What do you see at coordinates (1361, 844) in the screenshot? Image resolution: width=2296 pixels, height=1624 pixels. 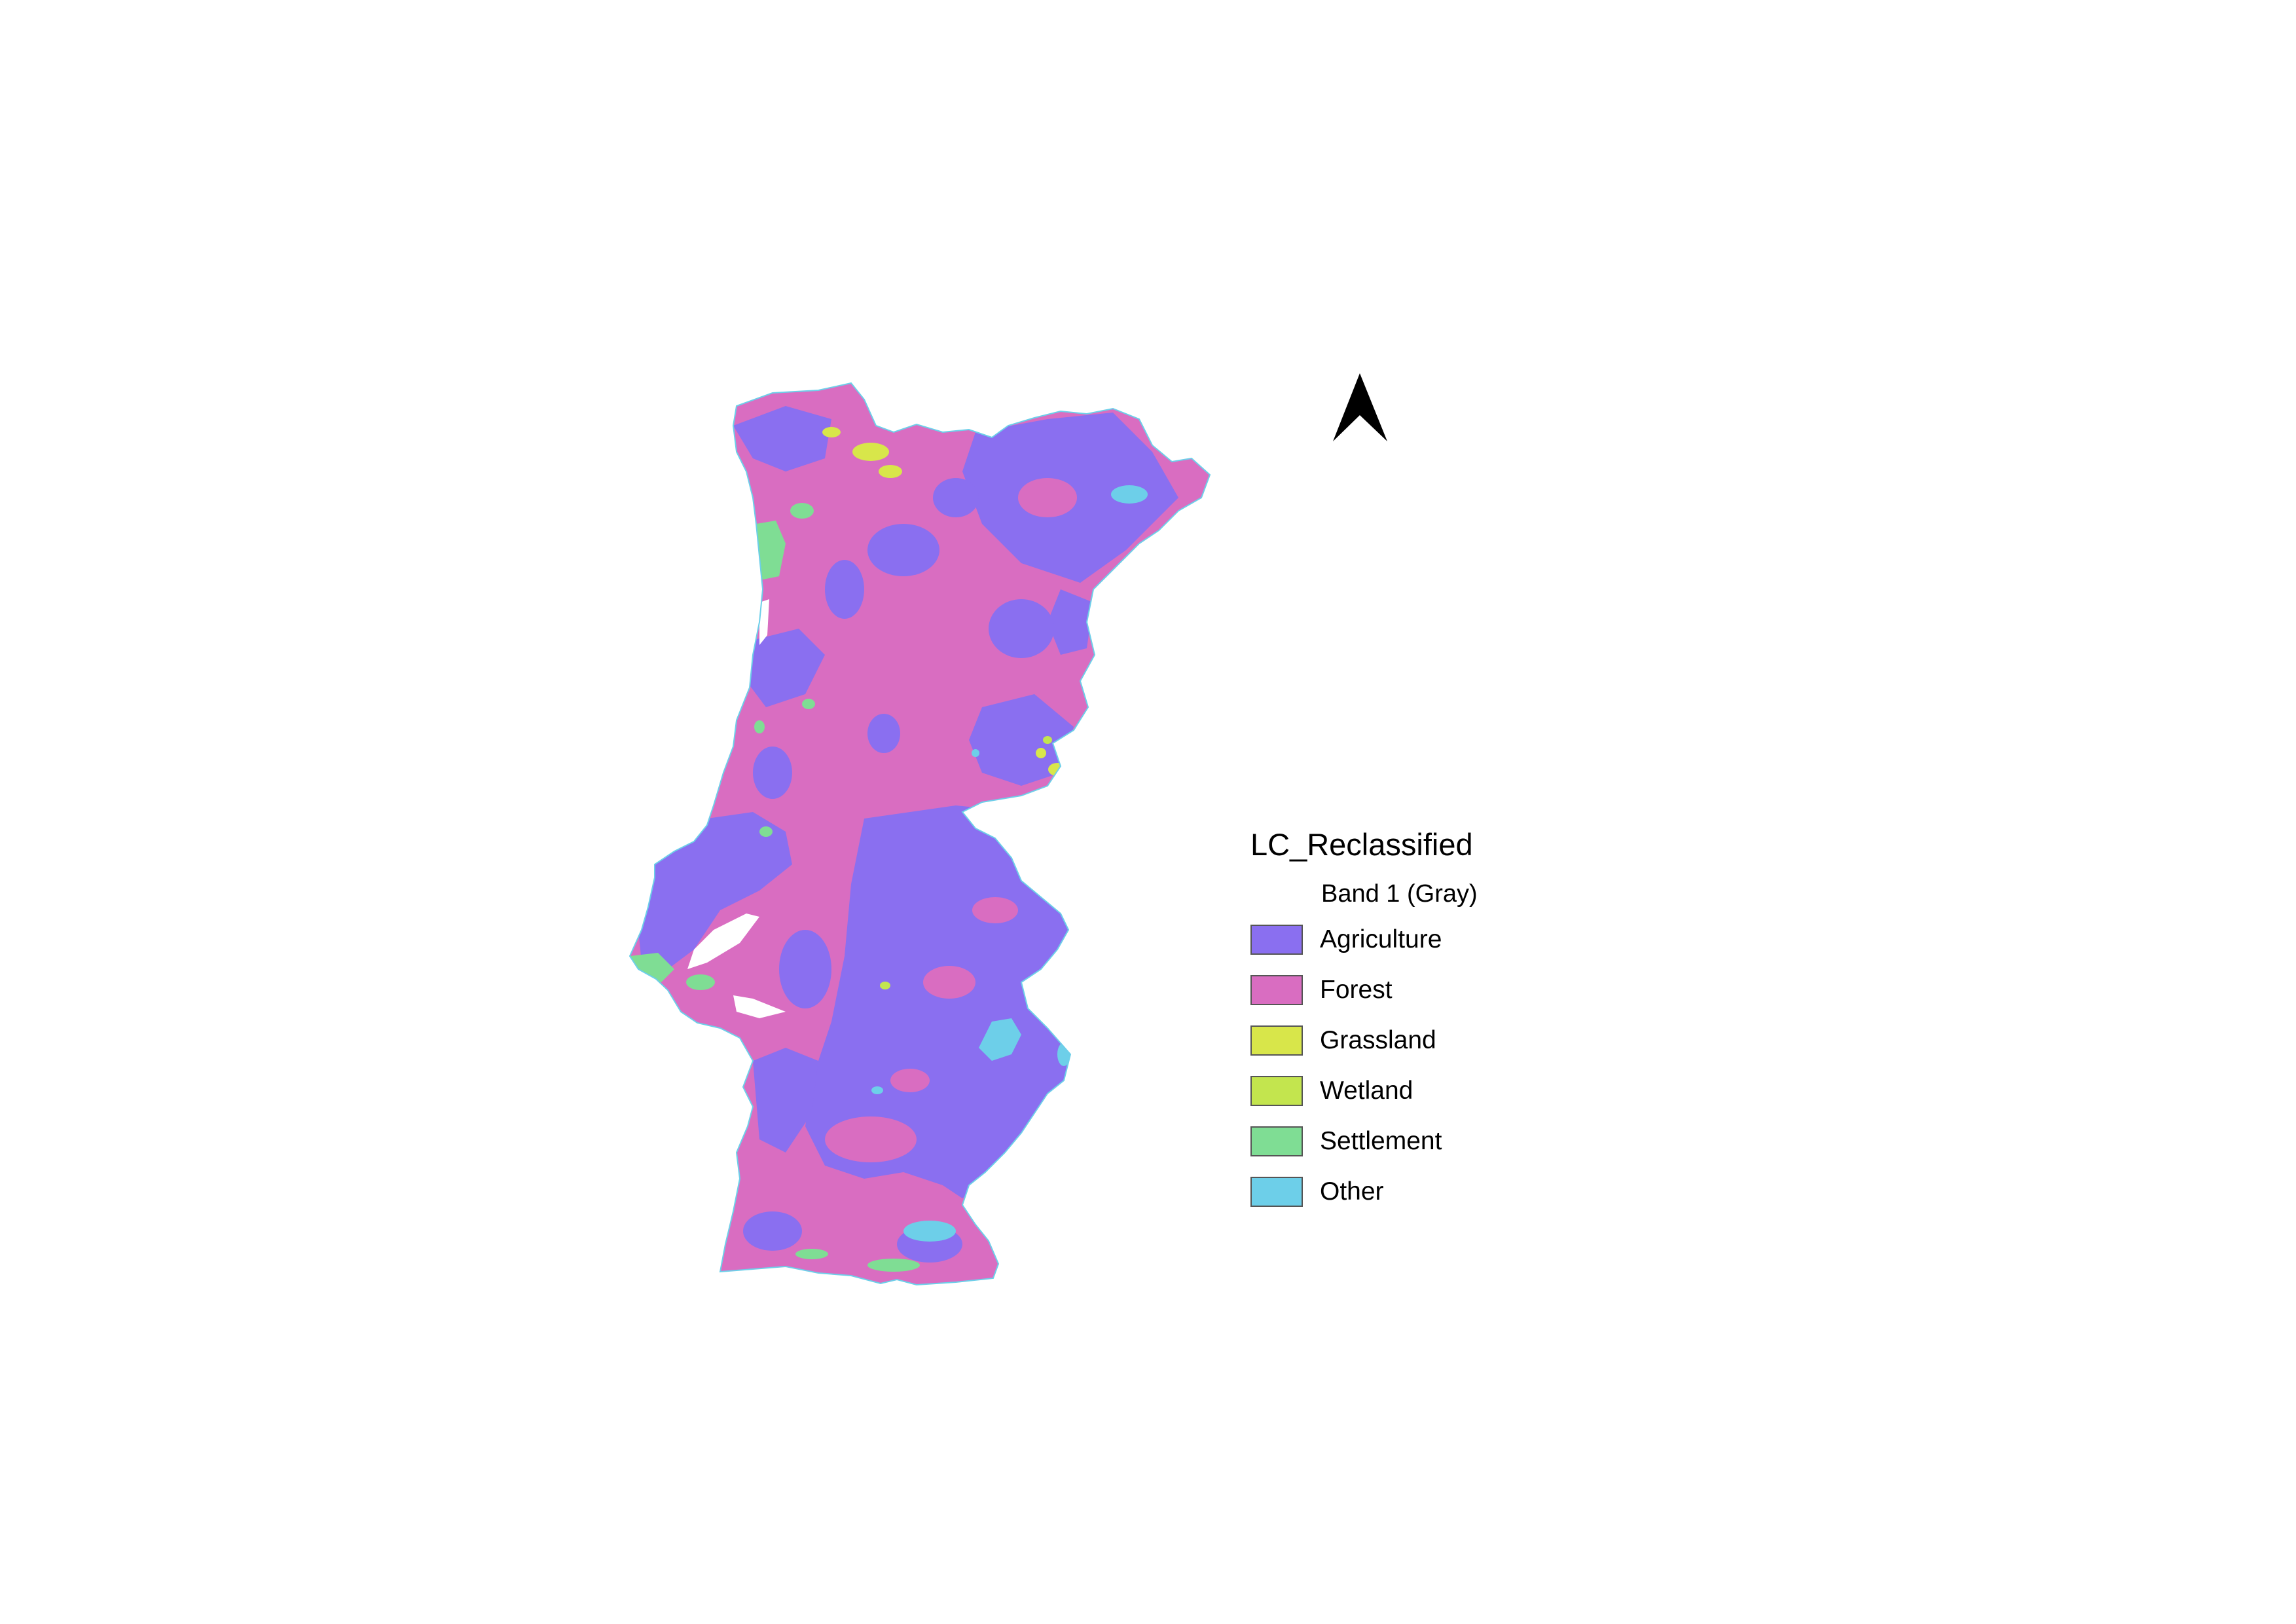 I see `legend-title: LC_Reclassified` at bounding box center [1361, 844].